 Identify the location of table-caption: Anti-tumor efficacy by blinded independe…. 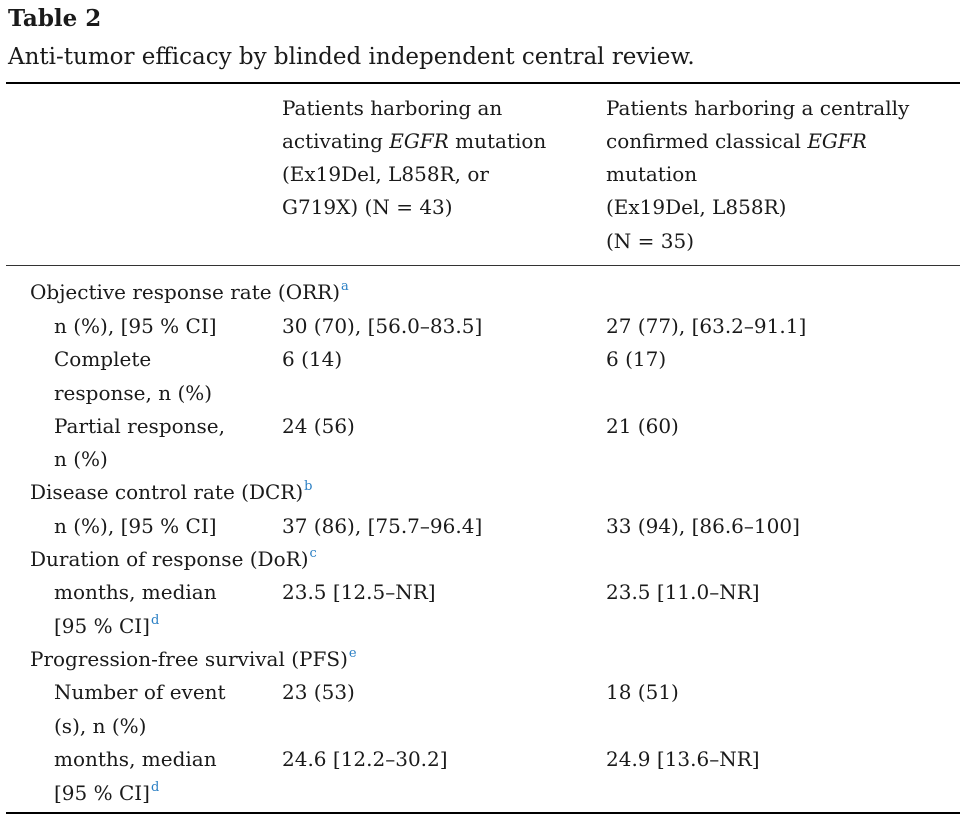
(351, 57).